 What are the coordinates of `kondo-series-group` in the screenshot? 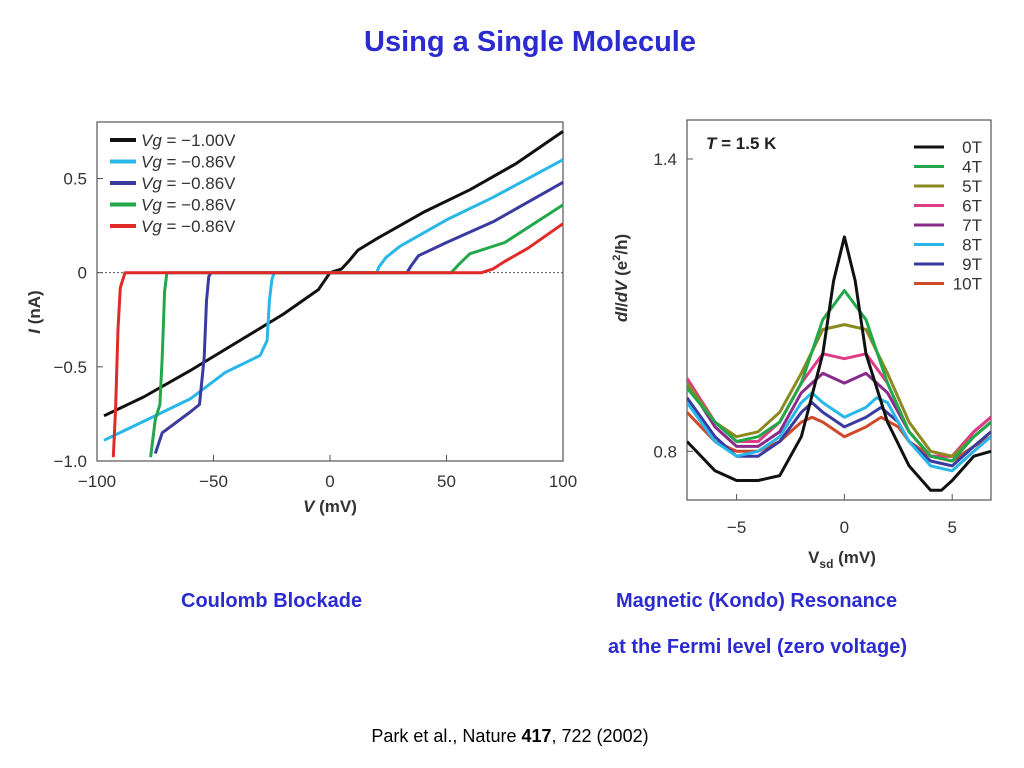 It's located at (839, 363).